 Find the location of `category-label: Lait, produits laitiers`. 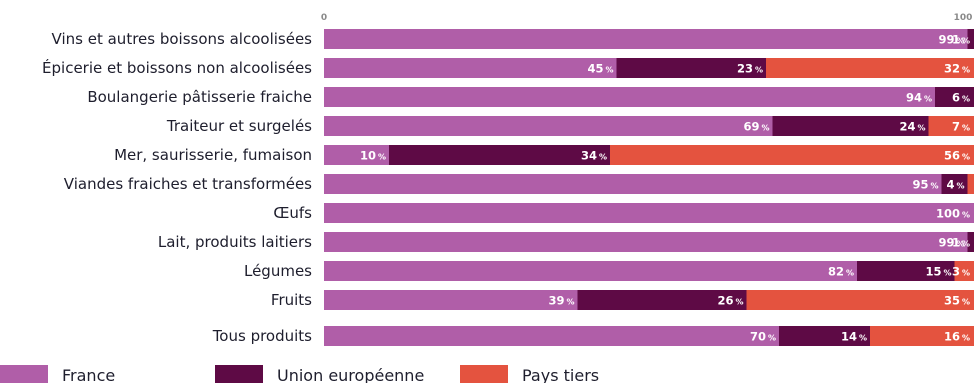

category-label: Lait, produits laitiers is located at coordinates (235, 242).